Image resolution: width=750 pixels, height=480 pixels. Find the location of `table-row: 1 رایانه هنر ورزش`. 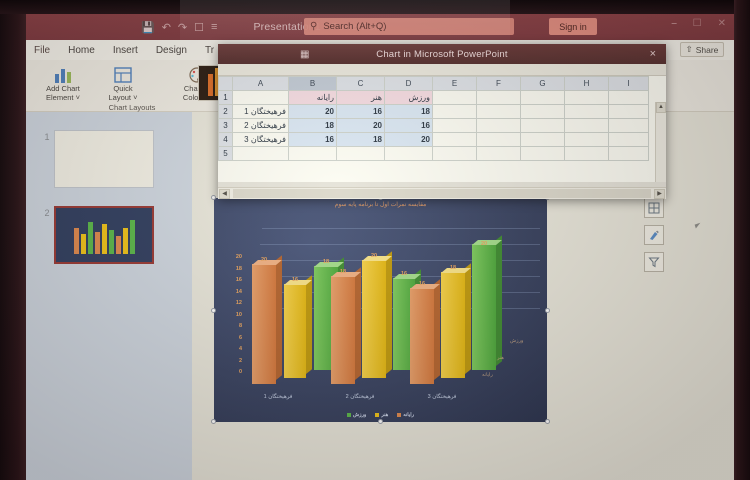

table-row: 1 رایانه هنر ورزش is located at coordinates (433, 97).